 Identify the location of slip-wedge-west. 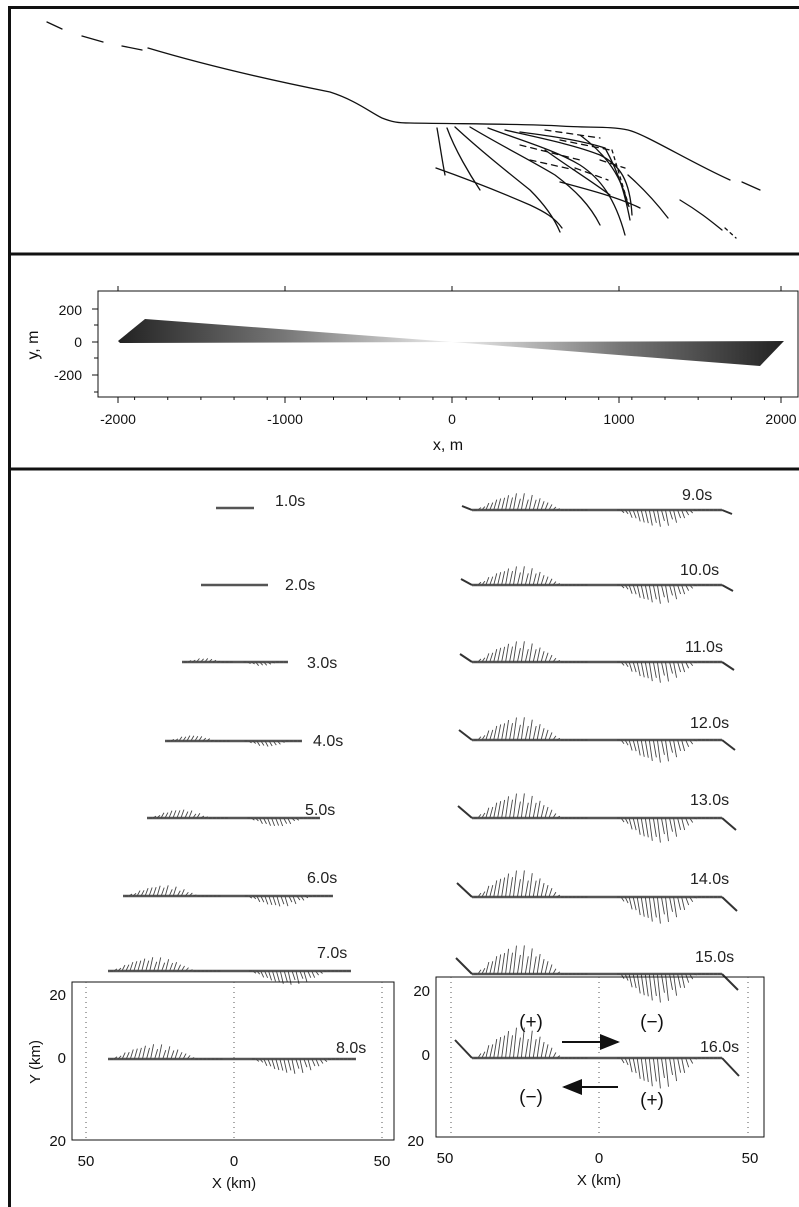
(285, 331).